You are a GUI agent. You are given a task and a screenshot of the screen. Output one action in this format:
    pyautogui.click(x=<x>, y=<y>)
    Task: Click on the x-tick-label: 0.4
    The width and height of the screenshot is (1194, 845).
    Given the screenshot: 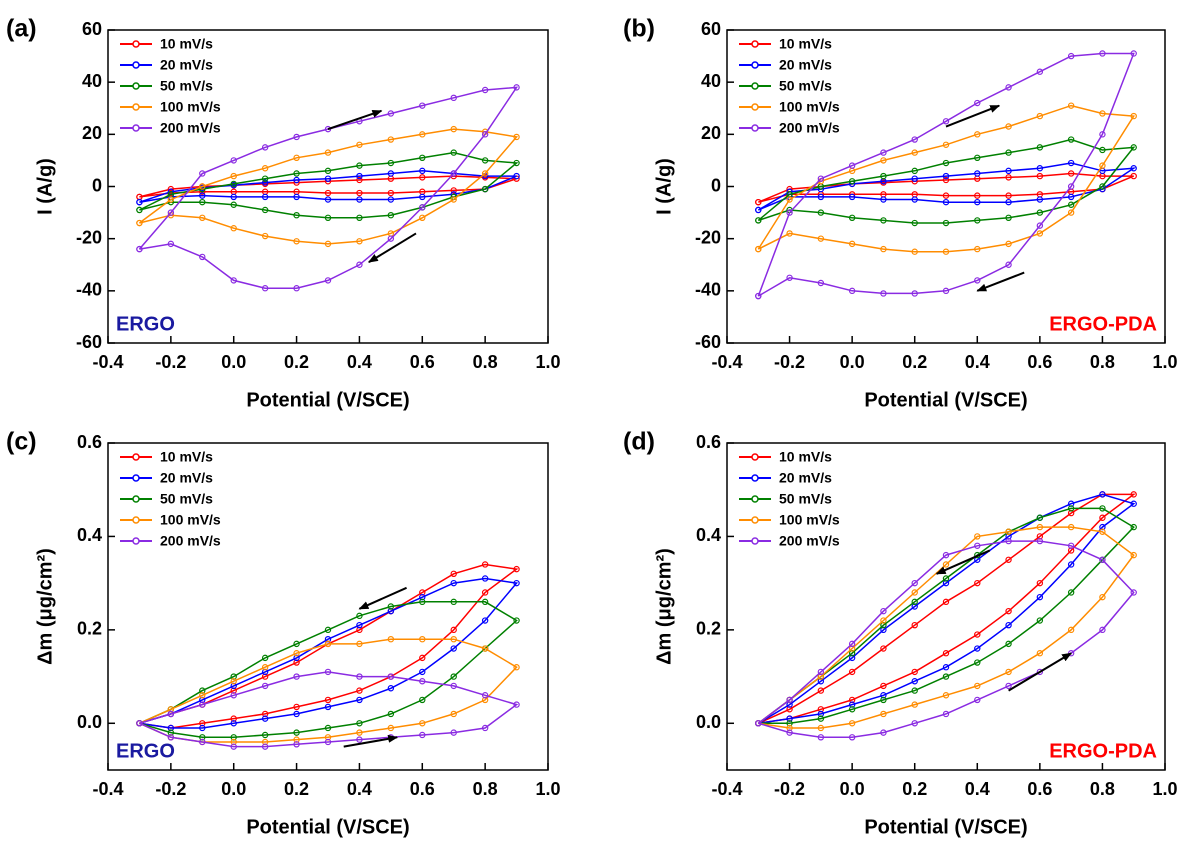 What is the action you would take?
    pyautogui.click(x=359, y=362)
    